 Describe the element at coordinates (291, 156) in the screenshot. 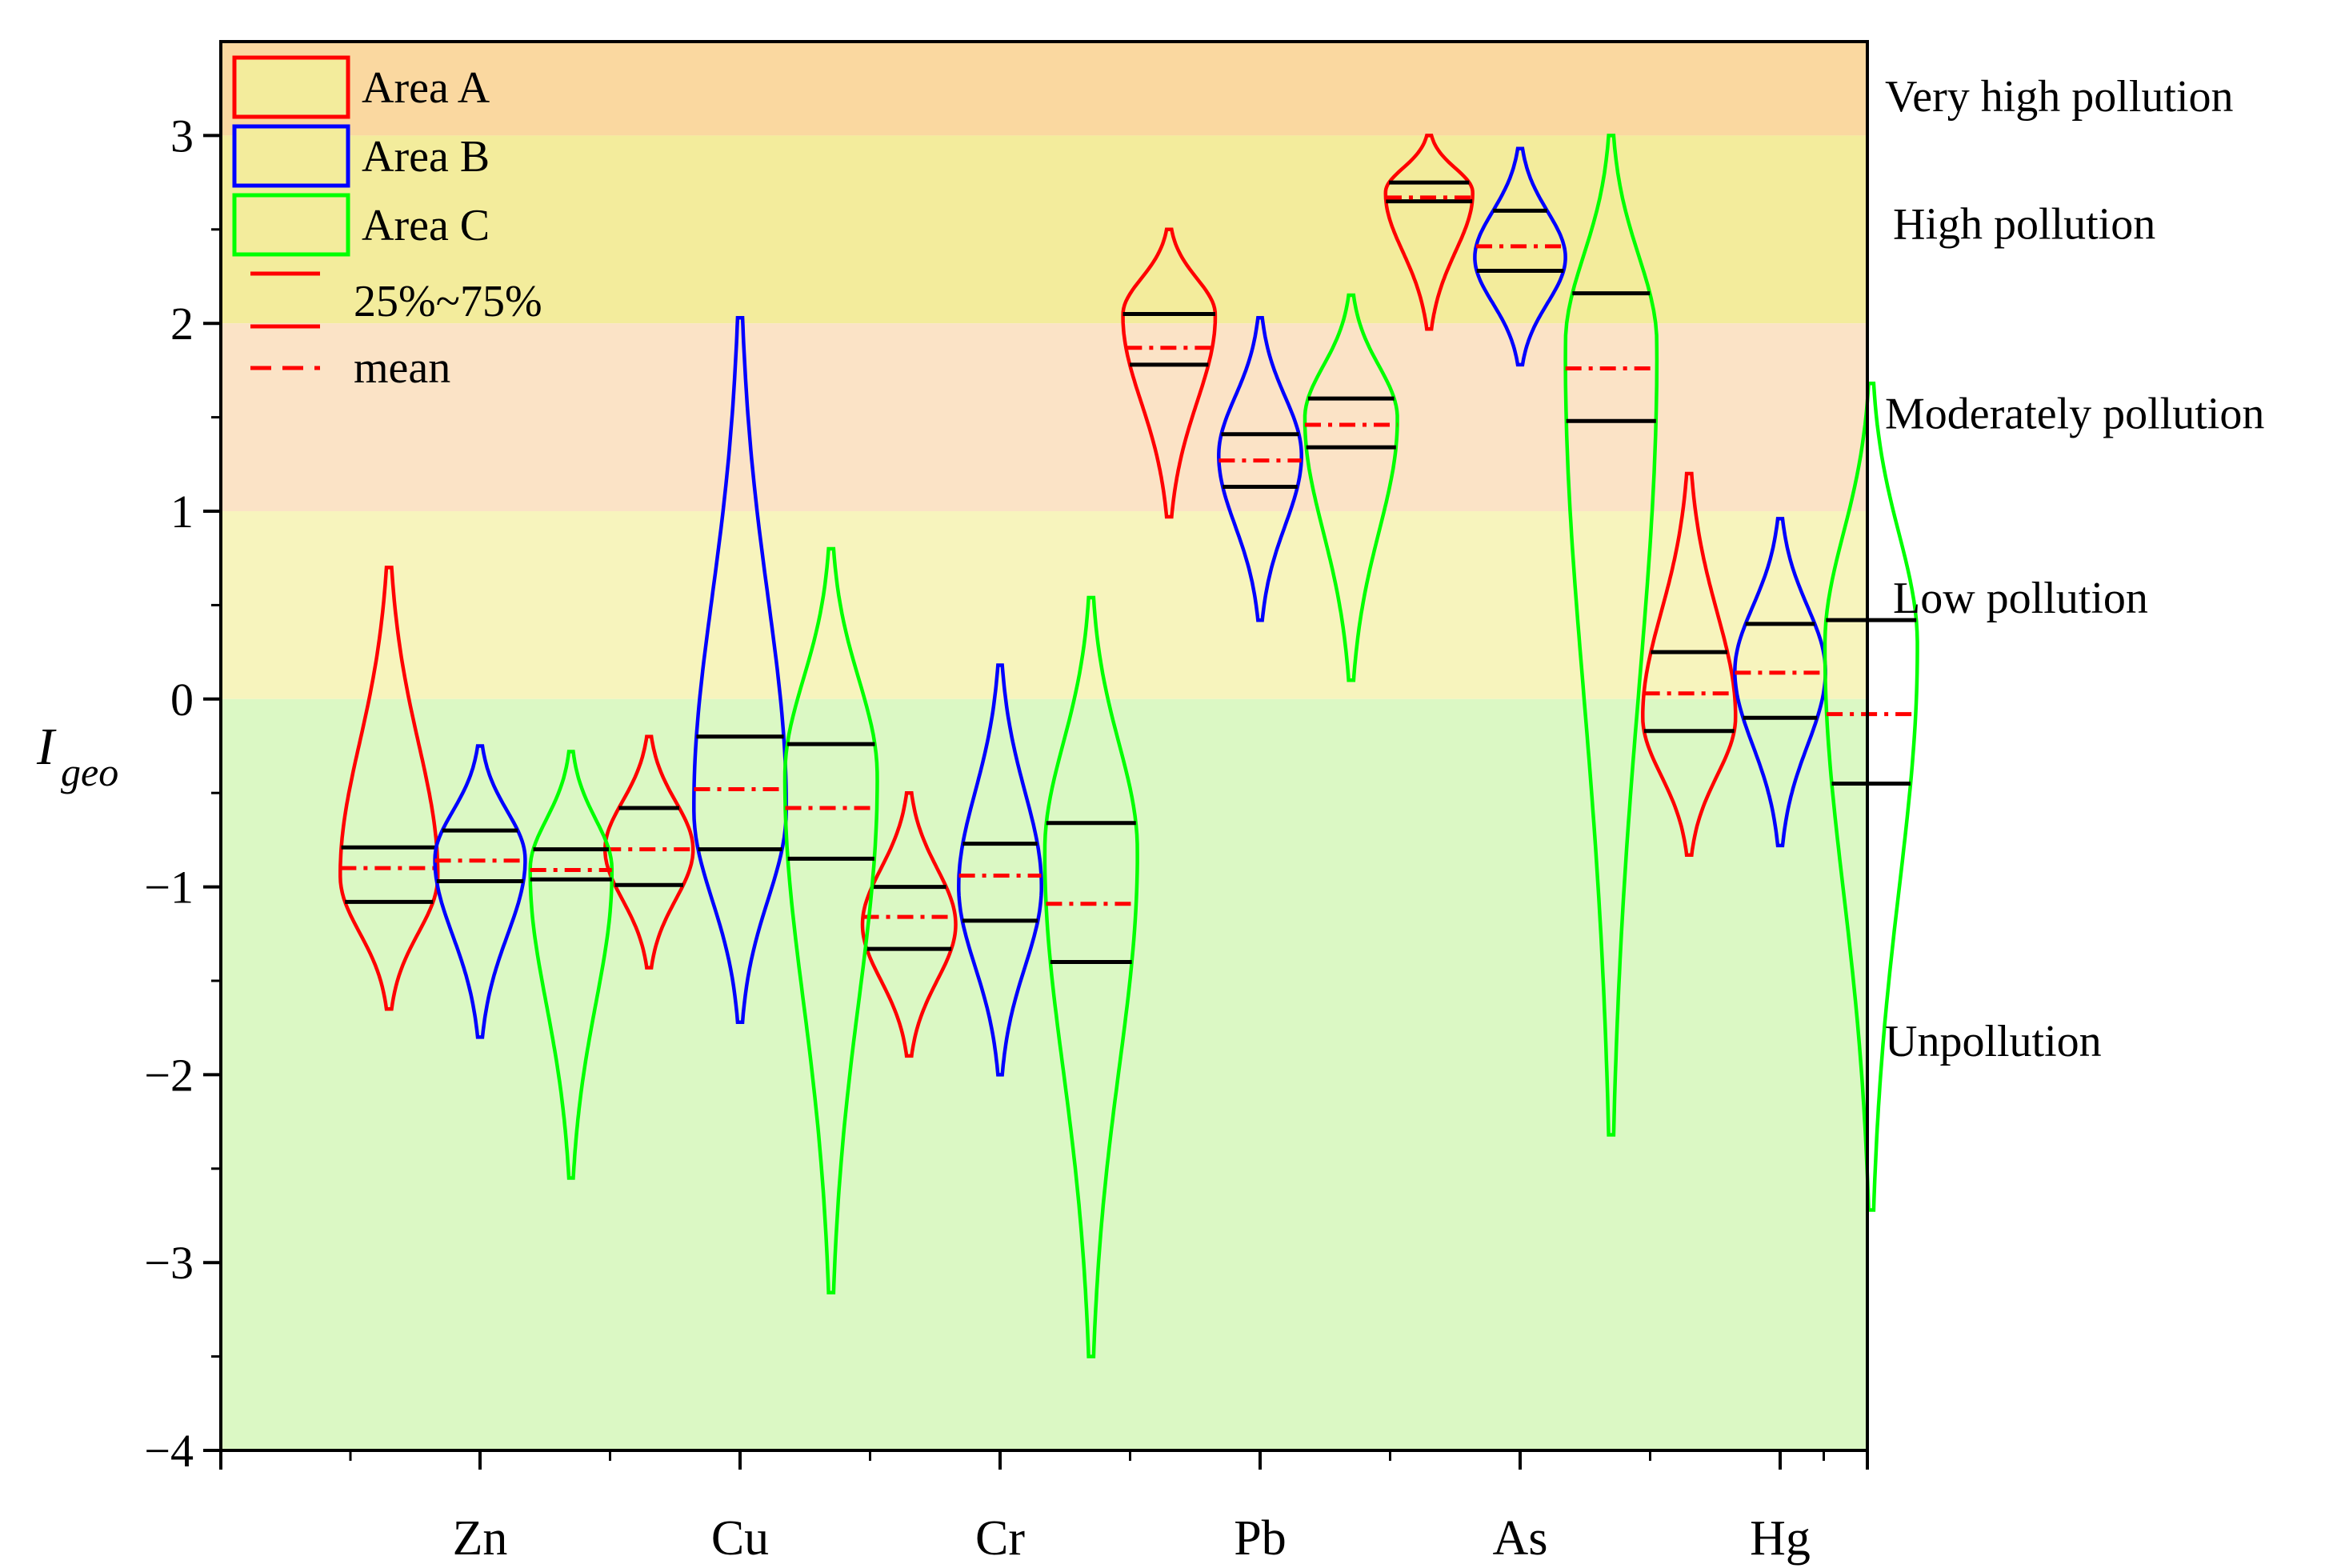

I see `legend-swatch-area-b` at that location.